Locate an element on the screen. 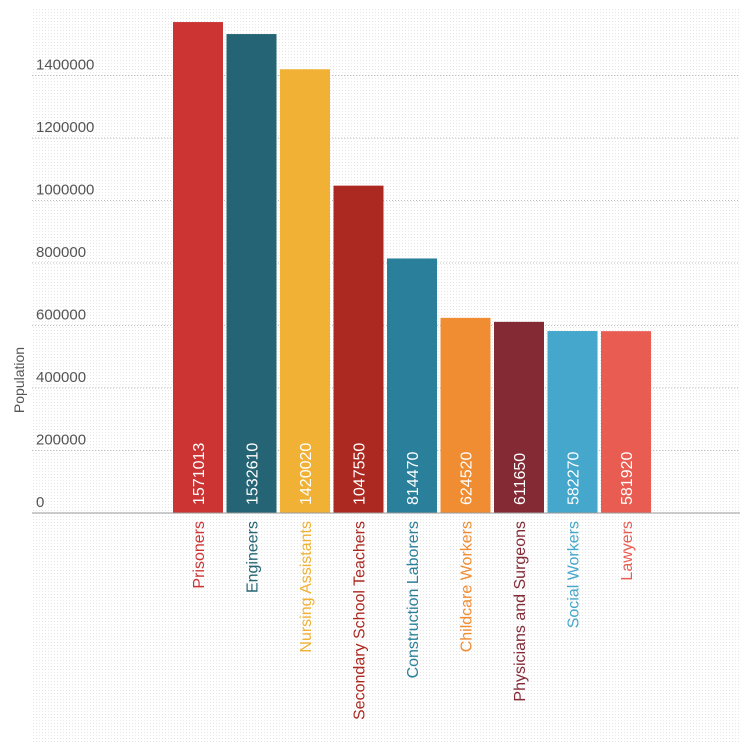 This screenshot has height=753, width=750. bar-value-label: 1420020 is located at coordinates (306, 474).